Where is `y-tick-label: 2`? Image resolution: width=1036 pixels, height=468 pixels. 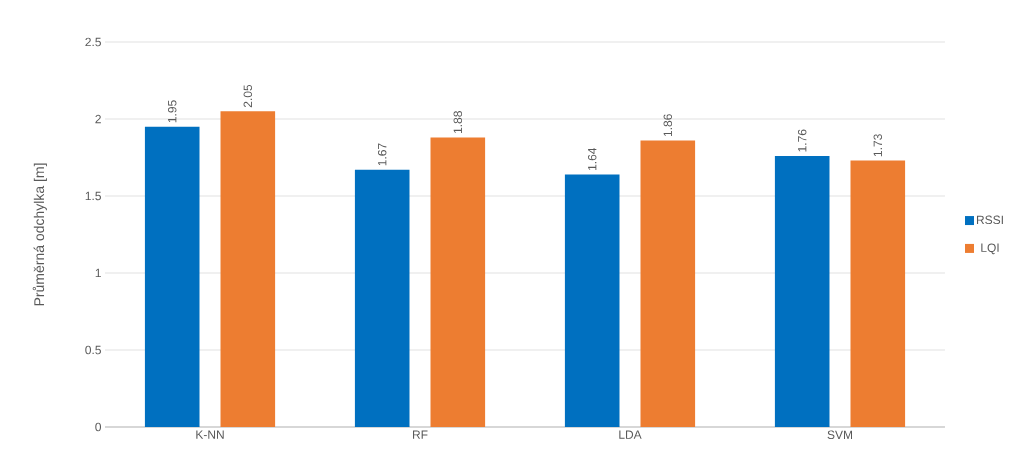 y-tick-label: 2 is located at coordinates (98, 119).